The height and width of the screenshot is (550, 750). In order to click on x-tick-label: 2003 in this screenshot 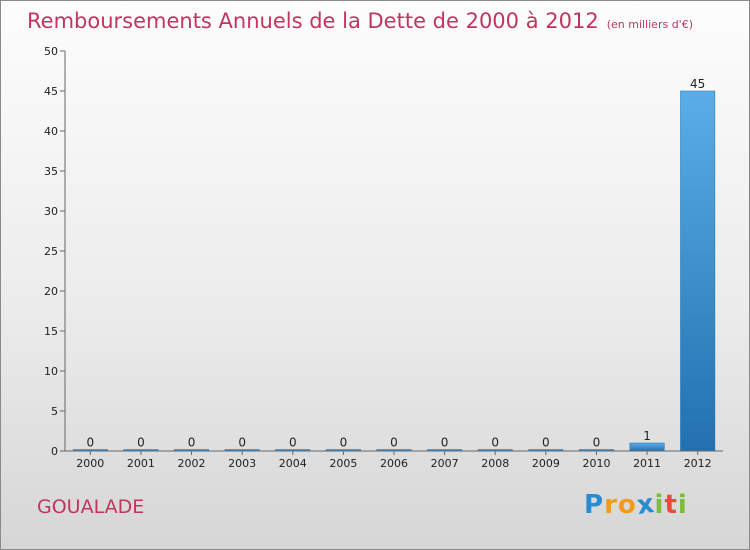, I will do `click(242, 463)`.